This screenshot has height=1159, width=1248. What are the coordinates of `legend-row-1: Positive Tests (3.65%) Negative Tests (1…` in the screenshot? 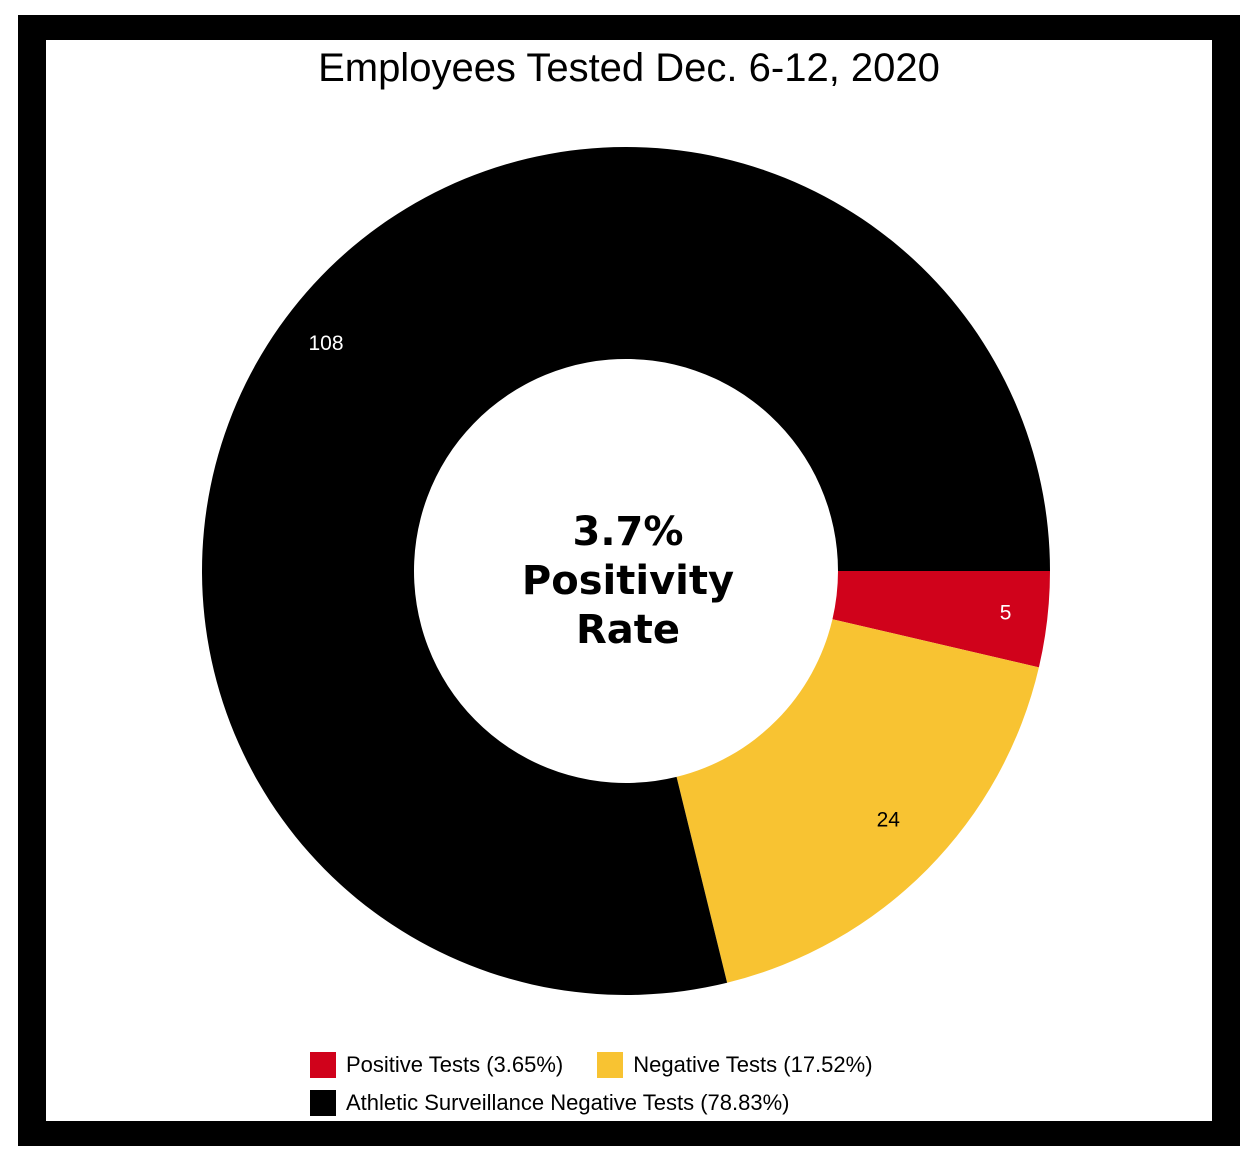 It's located at (660, 1065).